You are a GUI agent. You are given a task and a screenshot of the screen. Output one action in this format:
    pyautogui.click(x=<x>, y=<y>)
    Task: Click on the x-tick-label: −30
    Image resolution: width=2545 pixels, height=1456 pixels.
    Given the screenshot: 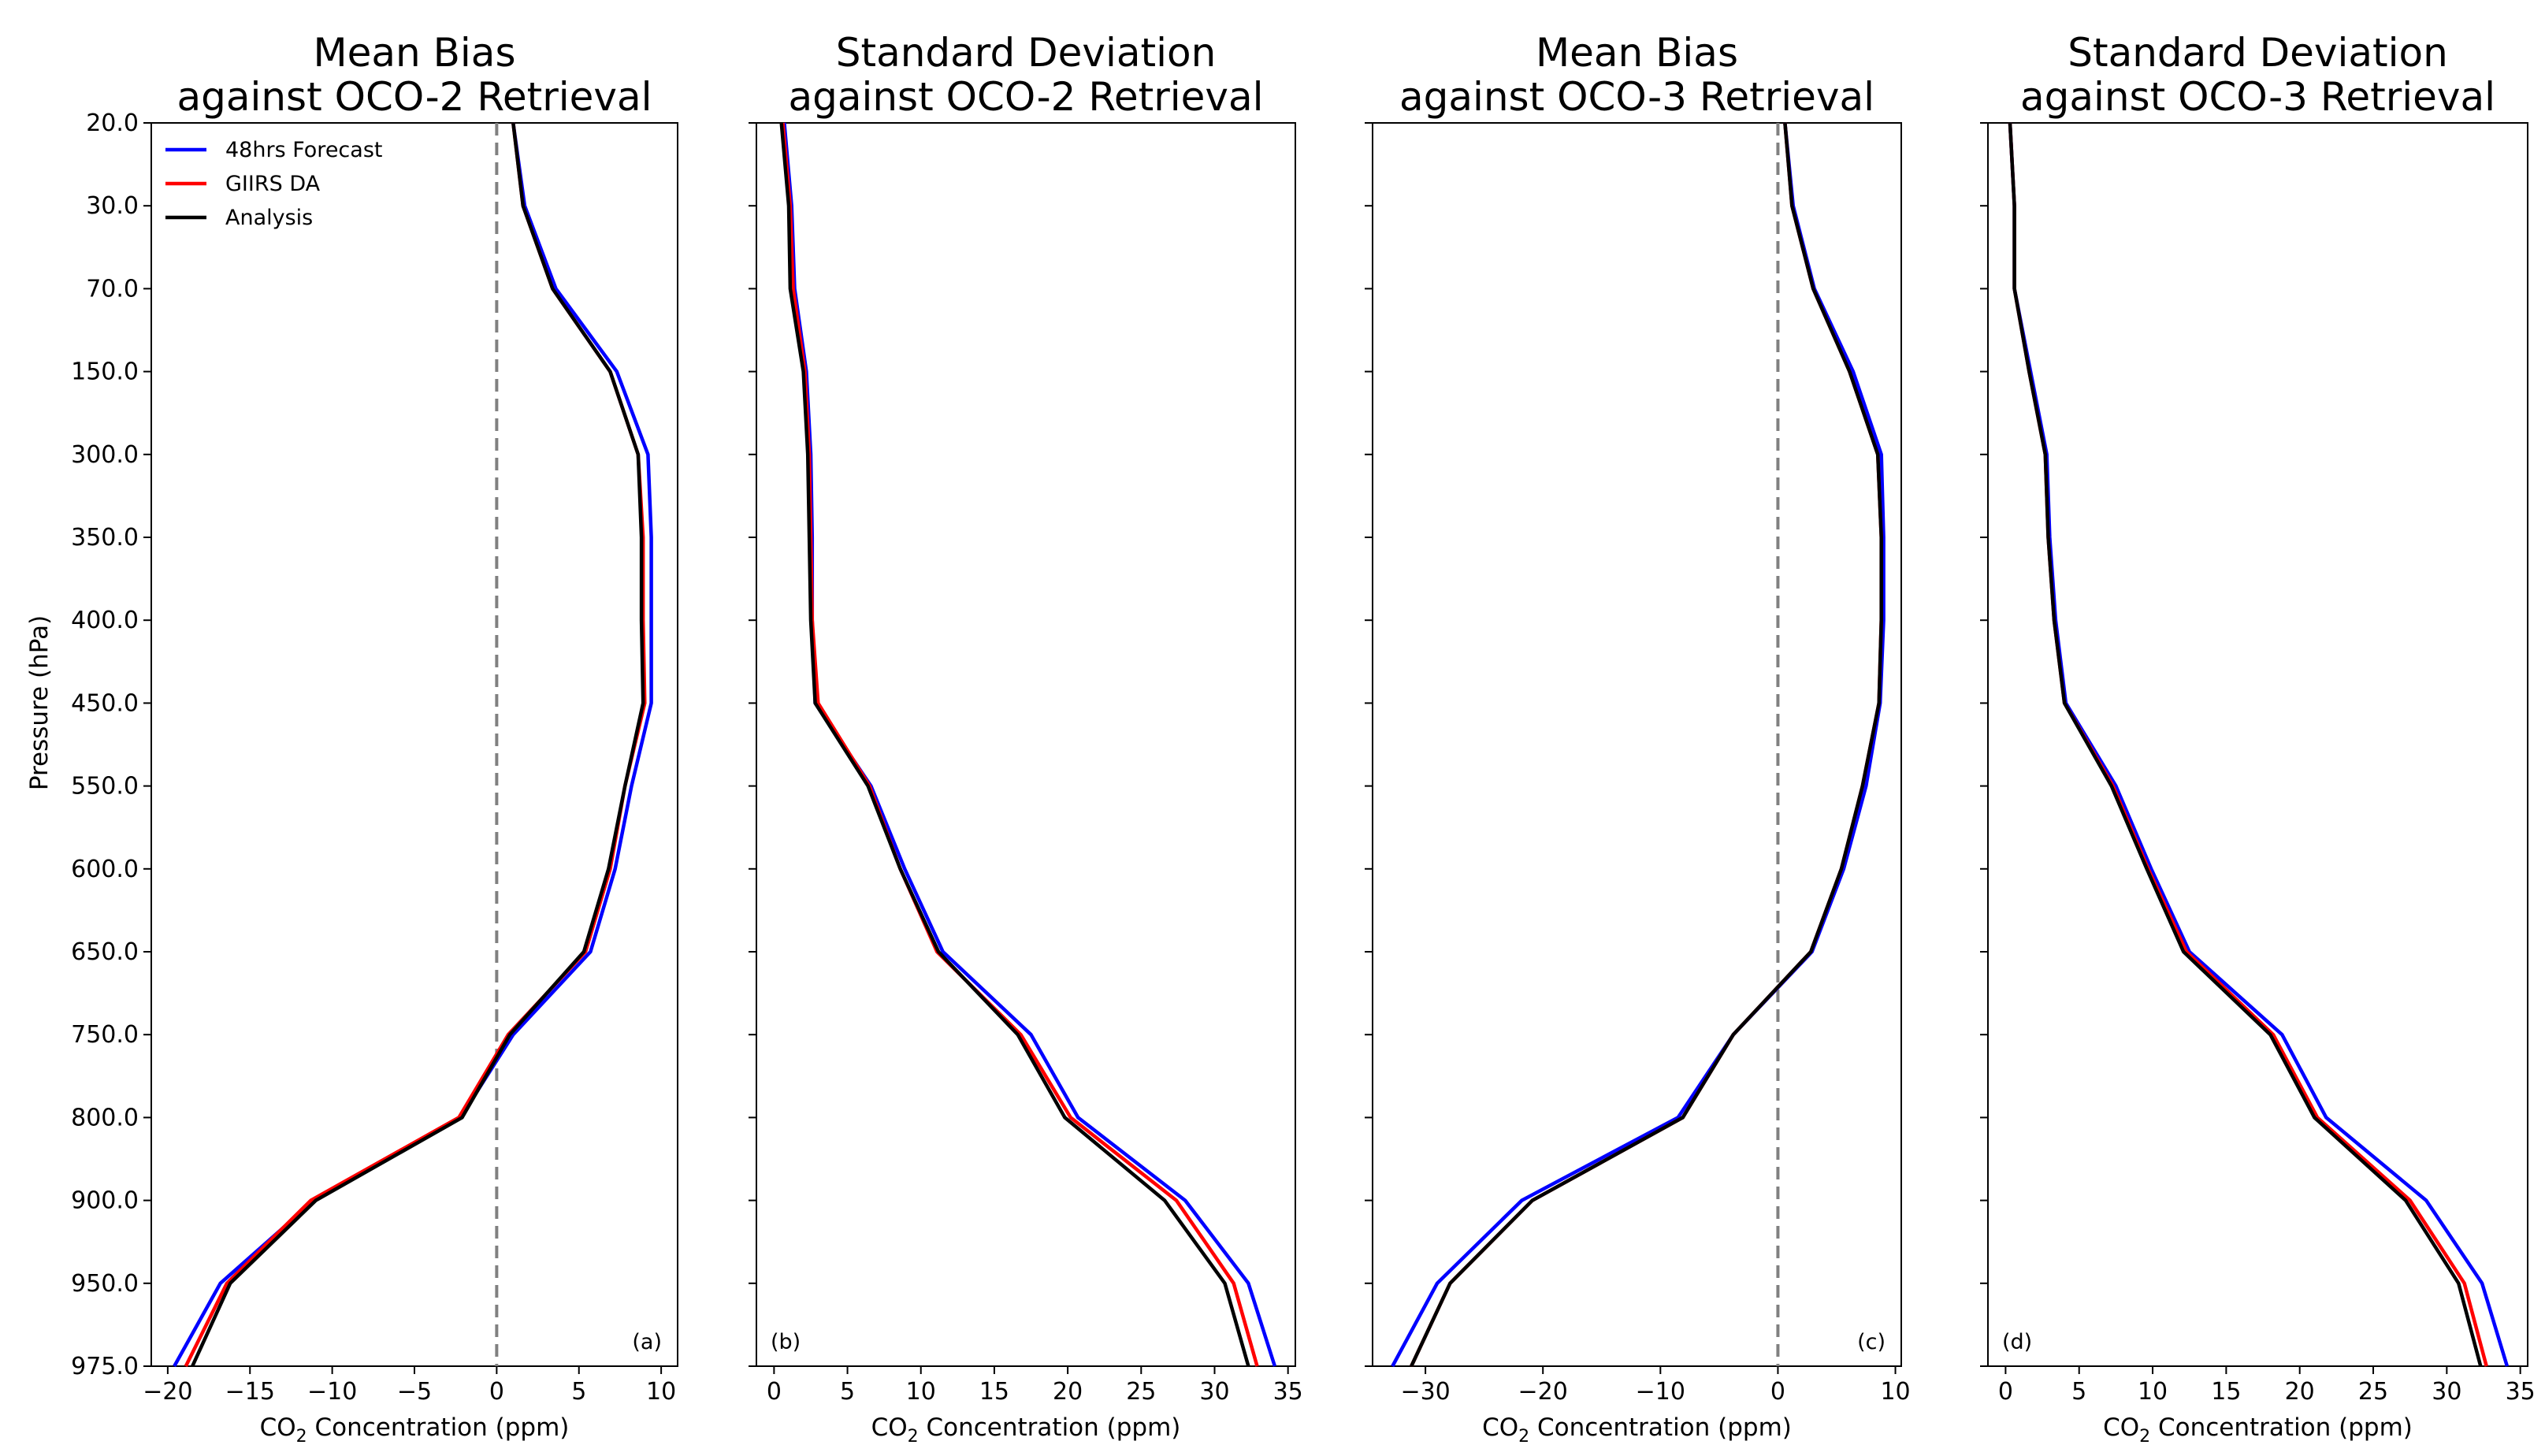 What is the action you would take?
    pyautogui.click(x=1425, y=1392)
    